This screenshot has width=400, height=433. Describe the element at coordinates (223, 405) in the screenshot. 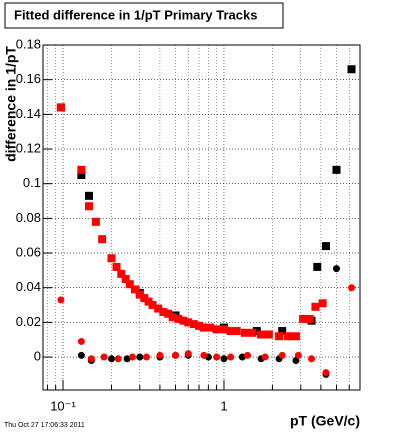

I see `x-tick-label: 1` at that location.